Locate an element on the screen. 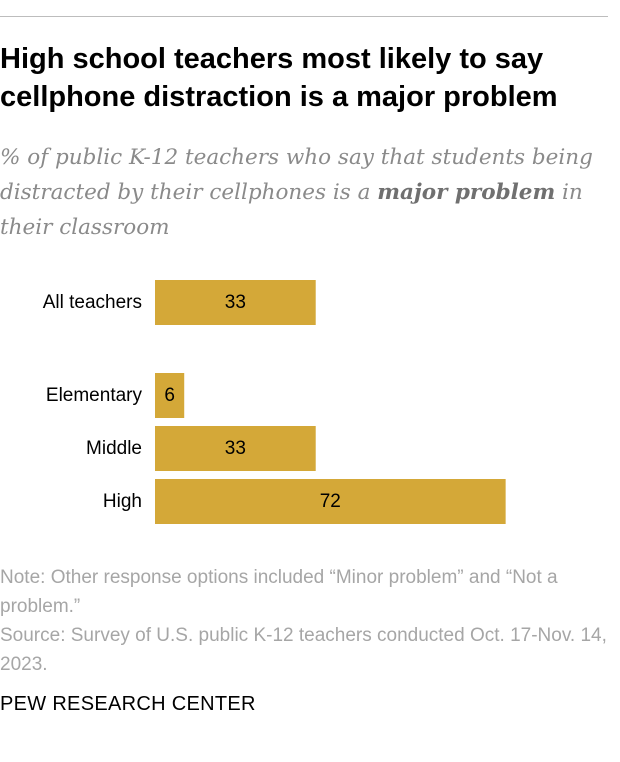 The height and width of the screenshot is (762, 620). value-label-all-teachers: 33 is located at coordinates (235, 302).